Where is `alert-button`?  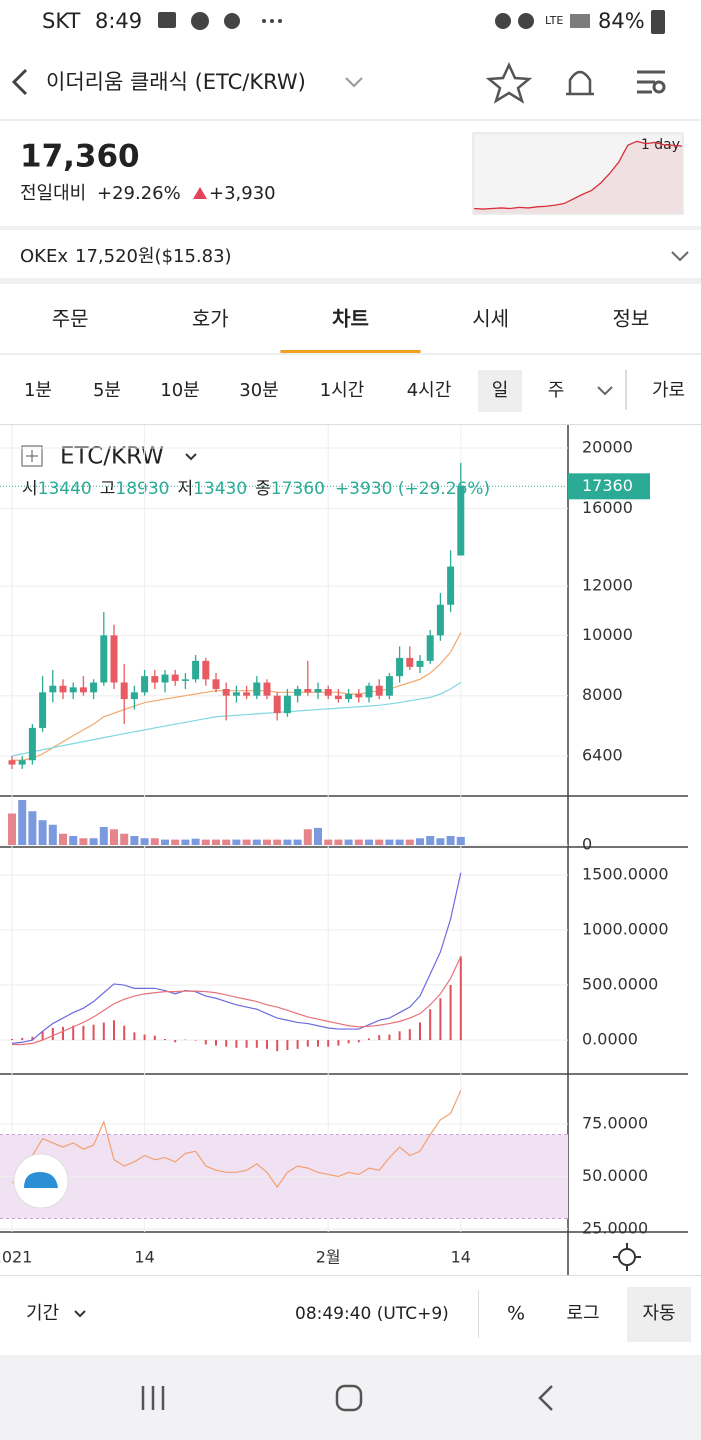
alert-button is located at coordinates (580, 83).